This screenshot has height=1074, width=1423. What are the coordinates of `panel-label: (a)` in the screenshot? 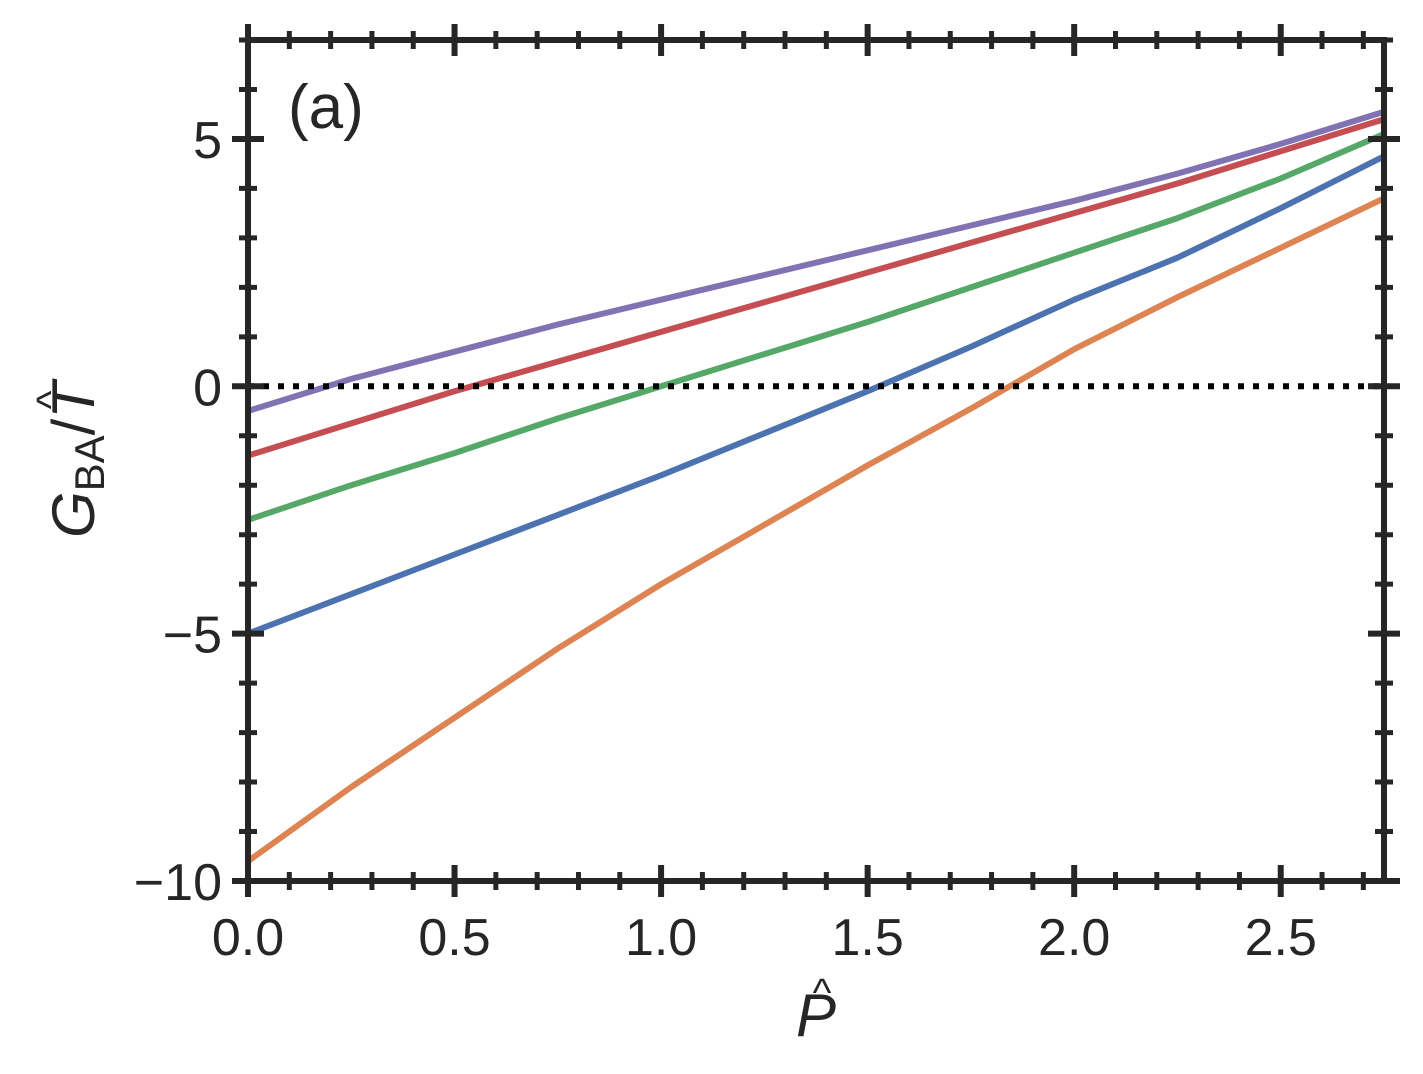 It's located at (326, 107).